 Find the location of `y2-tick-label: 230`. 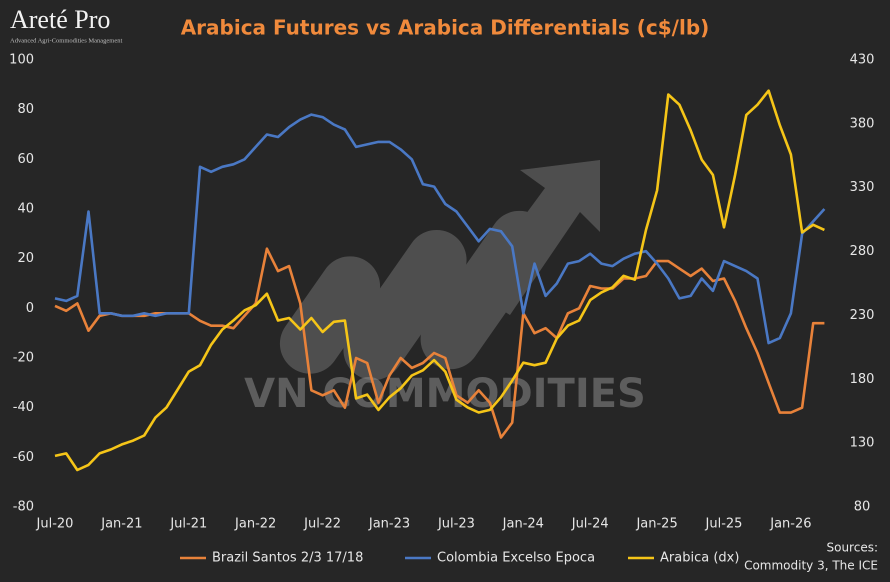

y2-tick-label: 230 is located at coordinates (862, 315).